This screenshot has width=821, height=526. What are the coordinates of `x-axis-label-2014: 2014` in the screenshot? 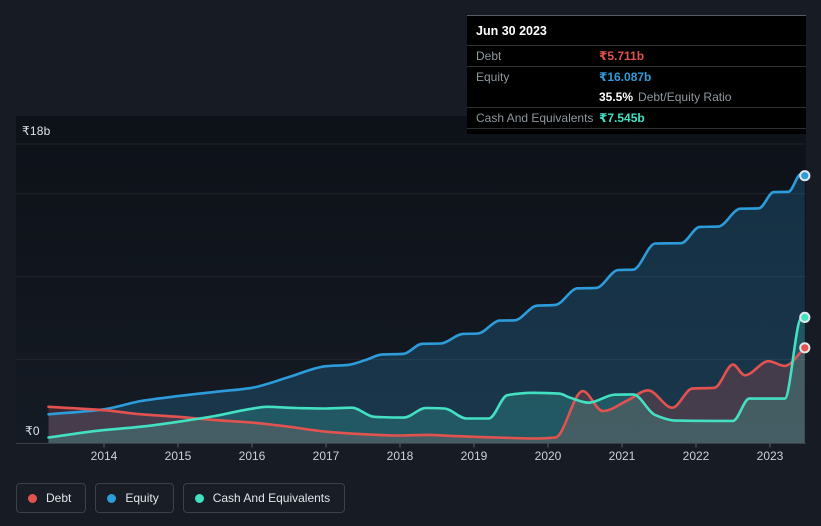 It's located at (104, 456).